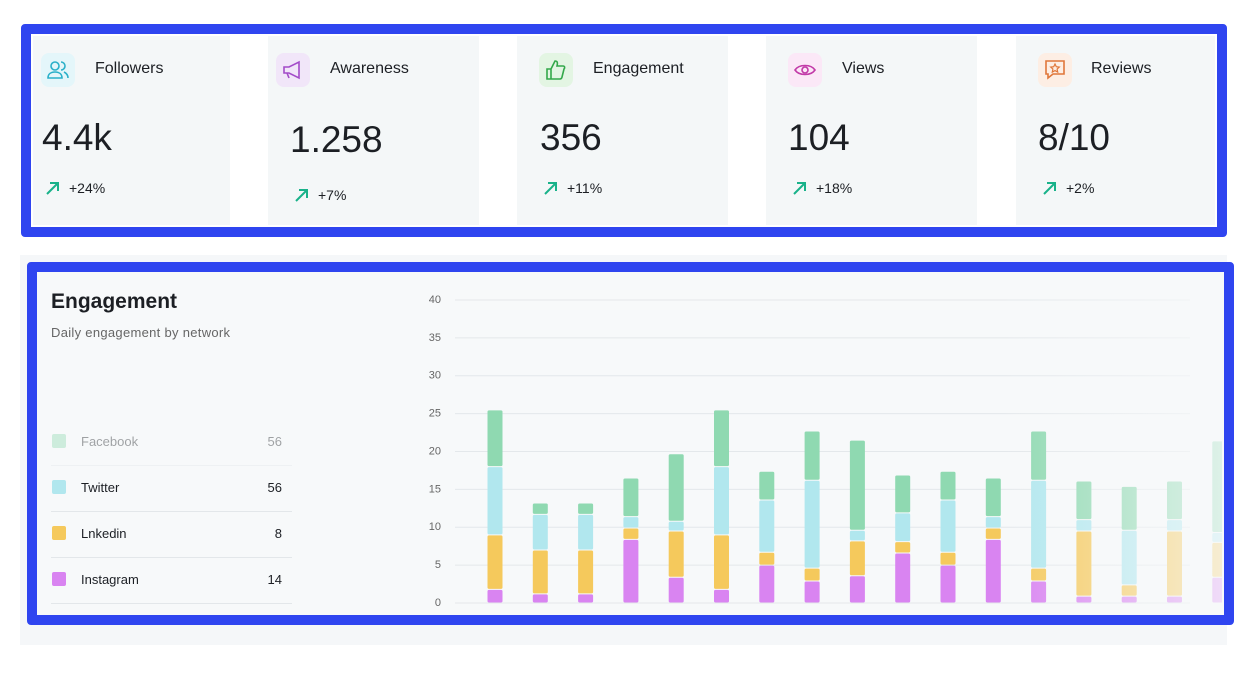  I want to click on kpi-label: Views, so click(863, 68).